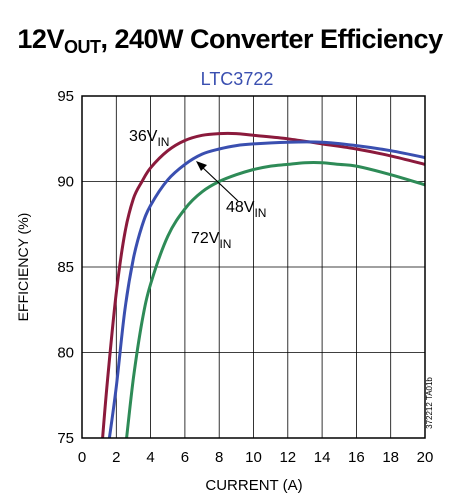 This screenshot has height=503, width=460. Describe the element at coordinates (322, 457) in the screenshot. I see `x-tick-label: 14` at that location.